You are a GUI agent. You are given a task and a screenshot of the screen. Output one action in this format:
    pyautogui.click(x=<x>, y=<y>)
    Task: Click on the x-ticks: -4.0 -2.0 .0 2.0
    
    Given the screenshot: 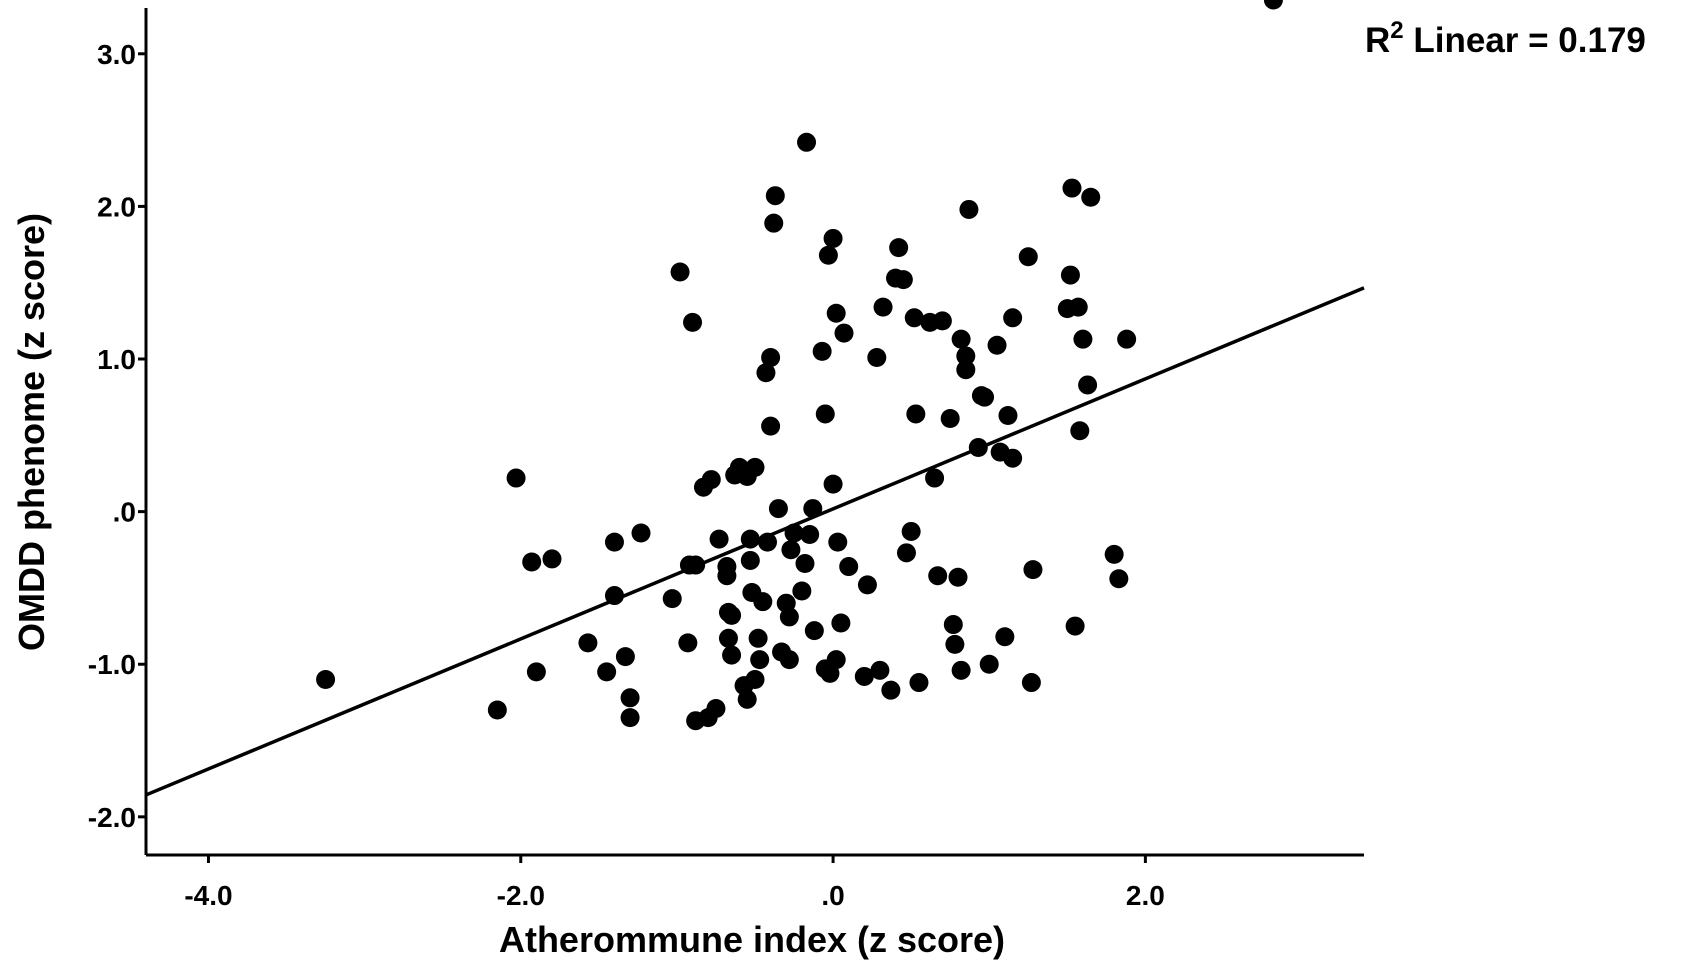 What is the action you would take?
    pyautogui.click(x=674, y=883)
    